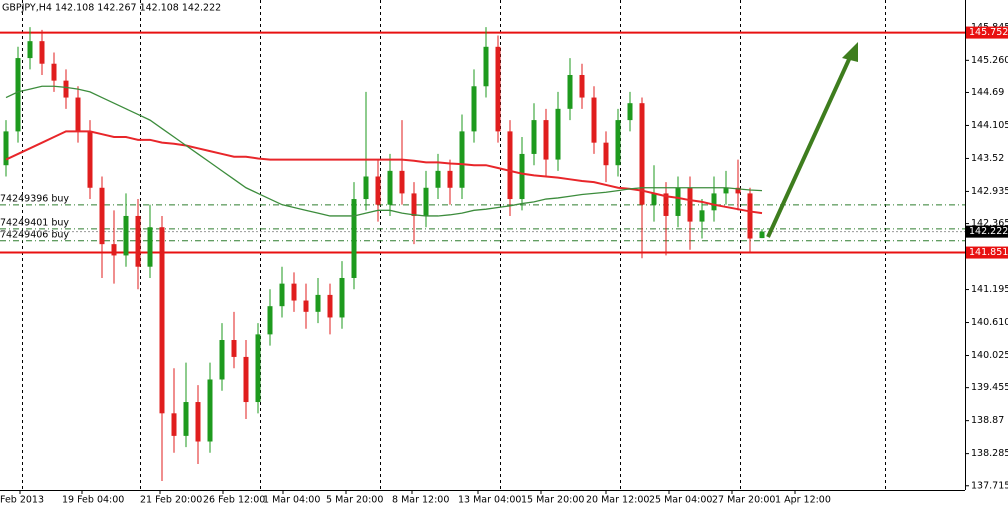 This screenshot has width=1008, height=514. Describe the element at coordinates (420, 500) in the screenshot. I see `x-tick-label: 8 Mar 12:00` at that location.